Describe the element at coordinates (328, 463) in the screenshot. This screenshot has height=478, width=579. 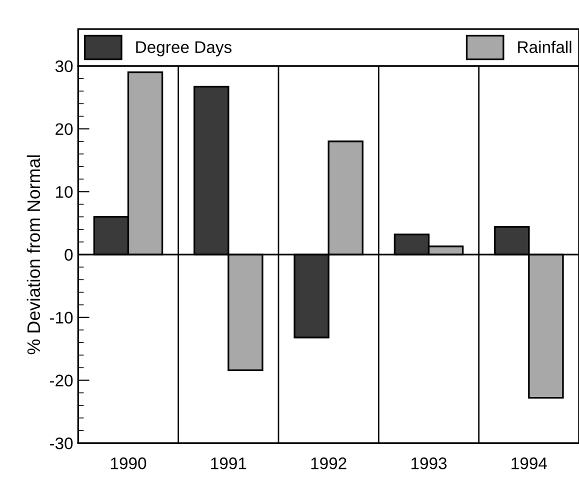
I see `x-tick-label: 1992` at that location.